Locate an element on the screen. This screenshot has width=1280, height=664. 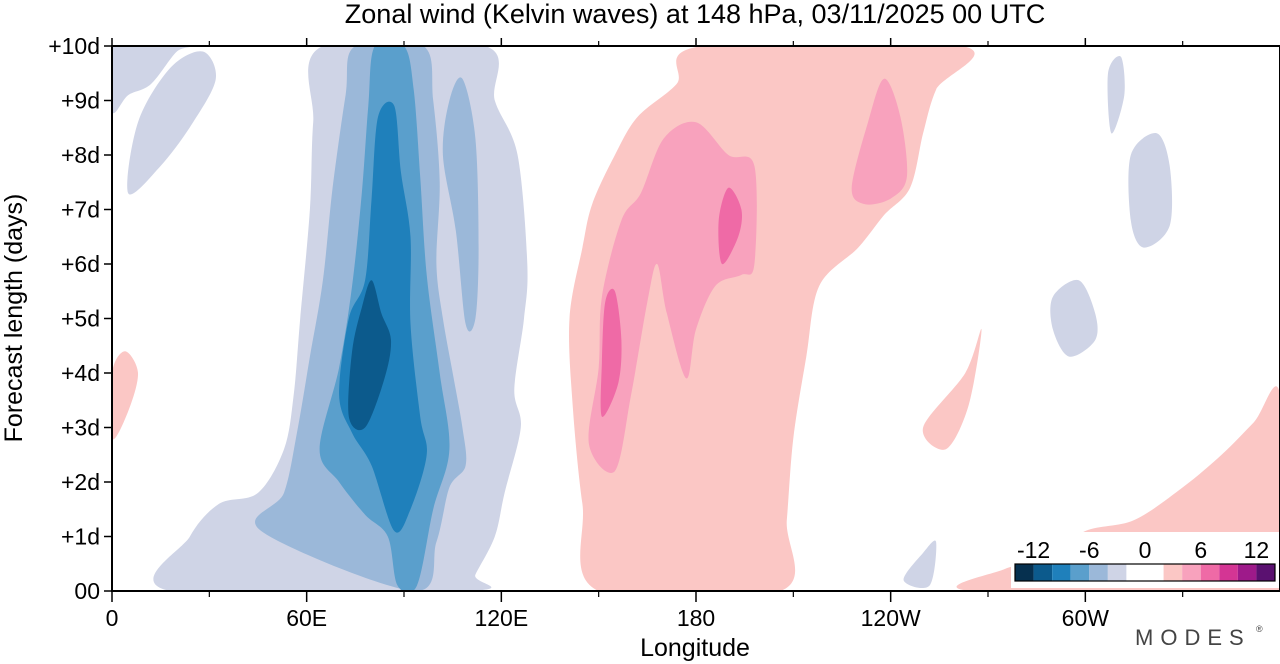
x-tick-label: 120W is located at coordinates (891, 618).